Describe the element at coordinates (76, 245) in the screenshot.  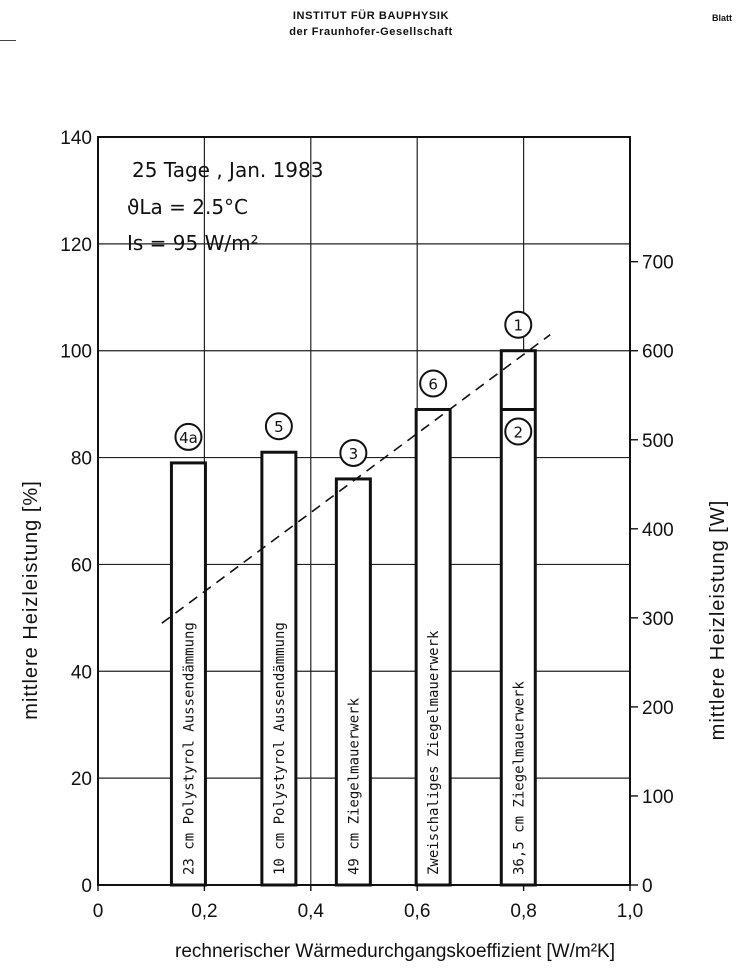
I see `y-tick-left-label: 120` at that location.